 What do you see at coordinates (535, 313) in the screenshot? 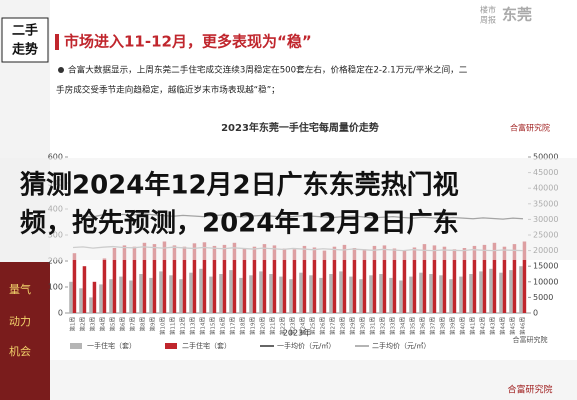
I see `y2-tick-label: 0` at bounding box center [535, 313].